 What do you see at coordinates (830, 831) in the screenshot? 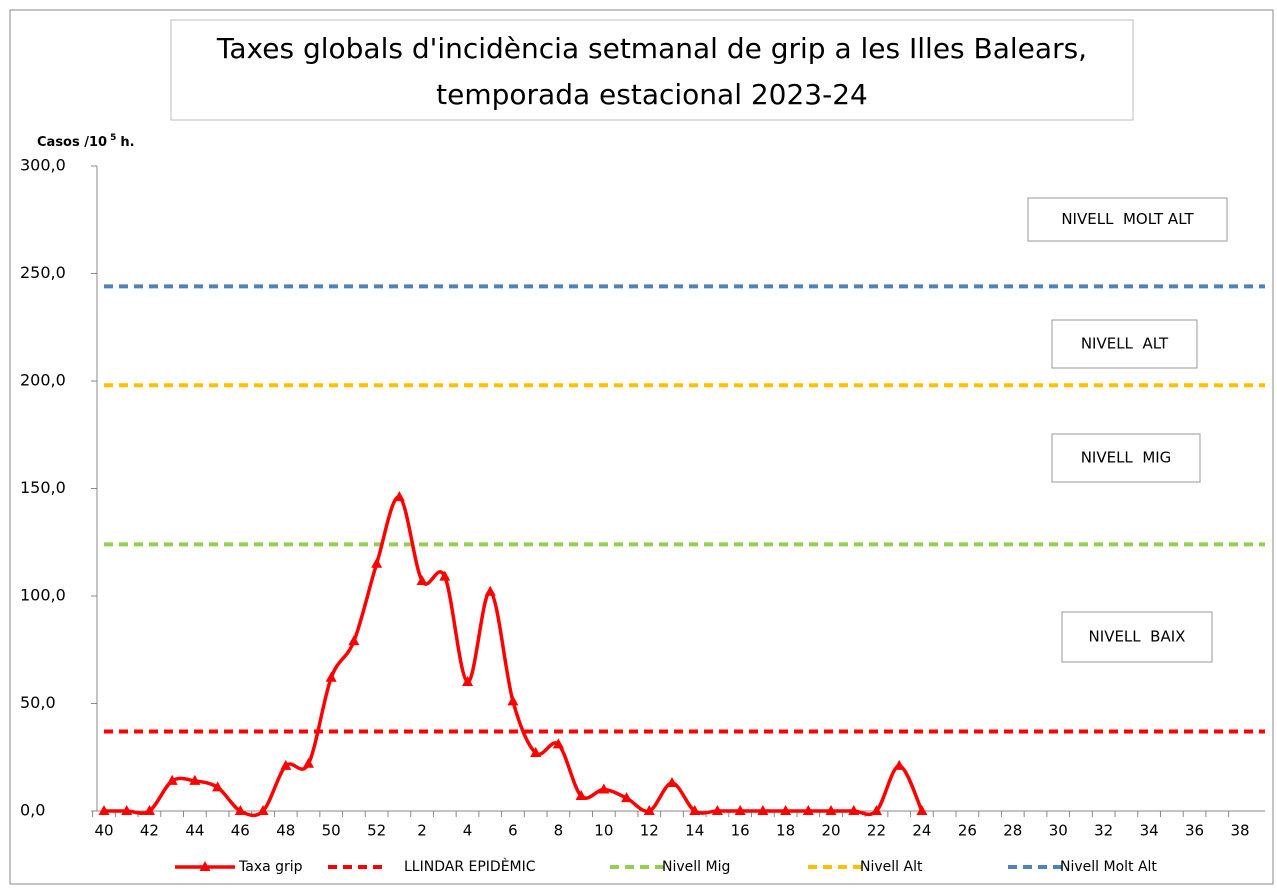
I see `x-tick-label: 20` at bounding box center [830, 831].